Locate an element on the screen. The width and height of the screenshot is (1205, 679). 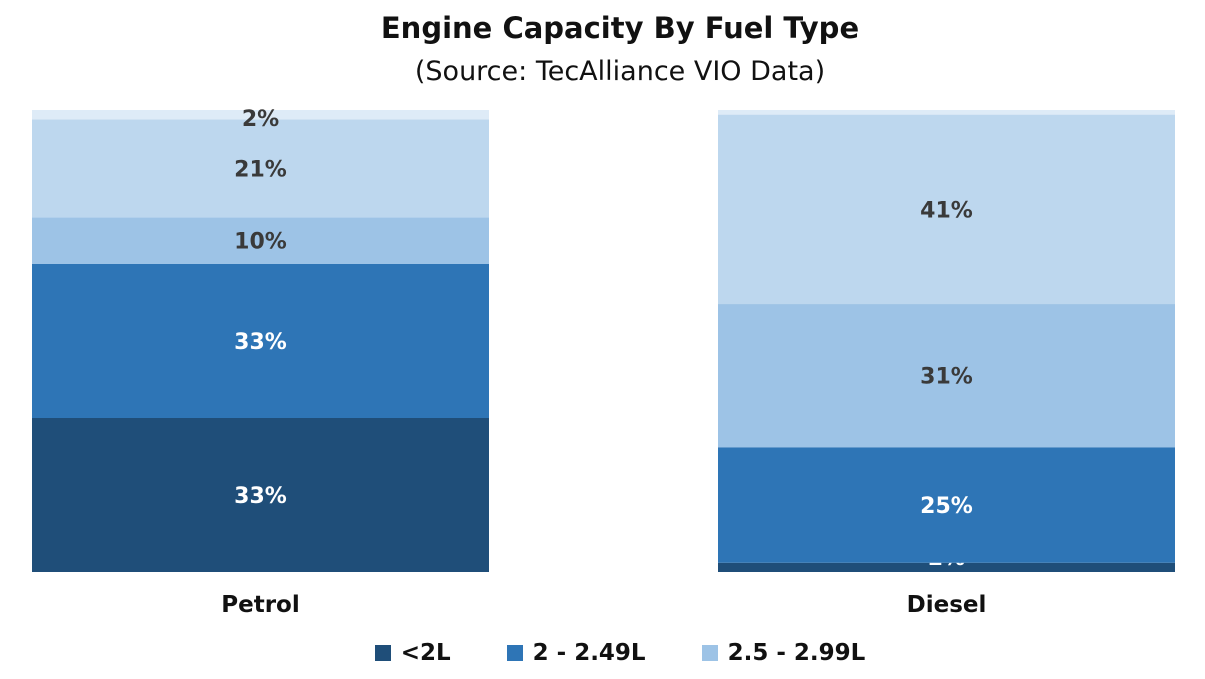
chart-title: Engine Capacity By Fuel Type is located at coordinates (620, 28).